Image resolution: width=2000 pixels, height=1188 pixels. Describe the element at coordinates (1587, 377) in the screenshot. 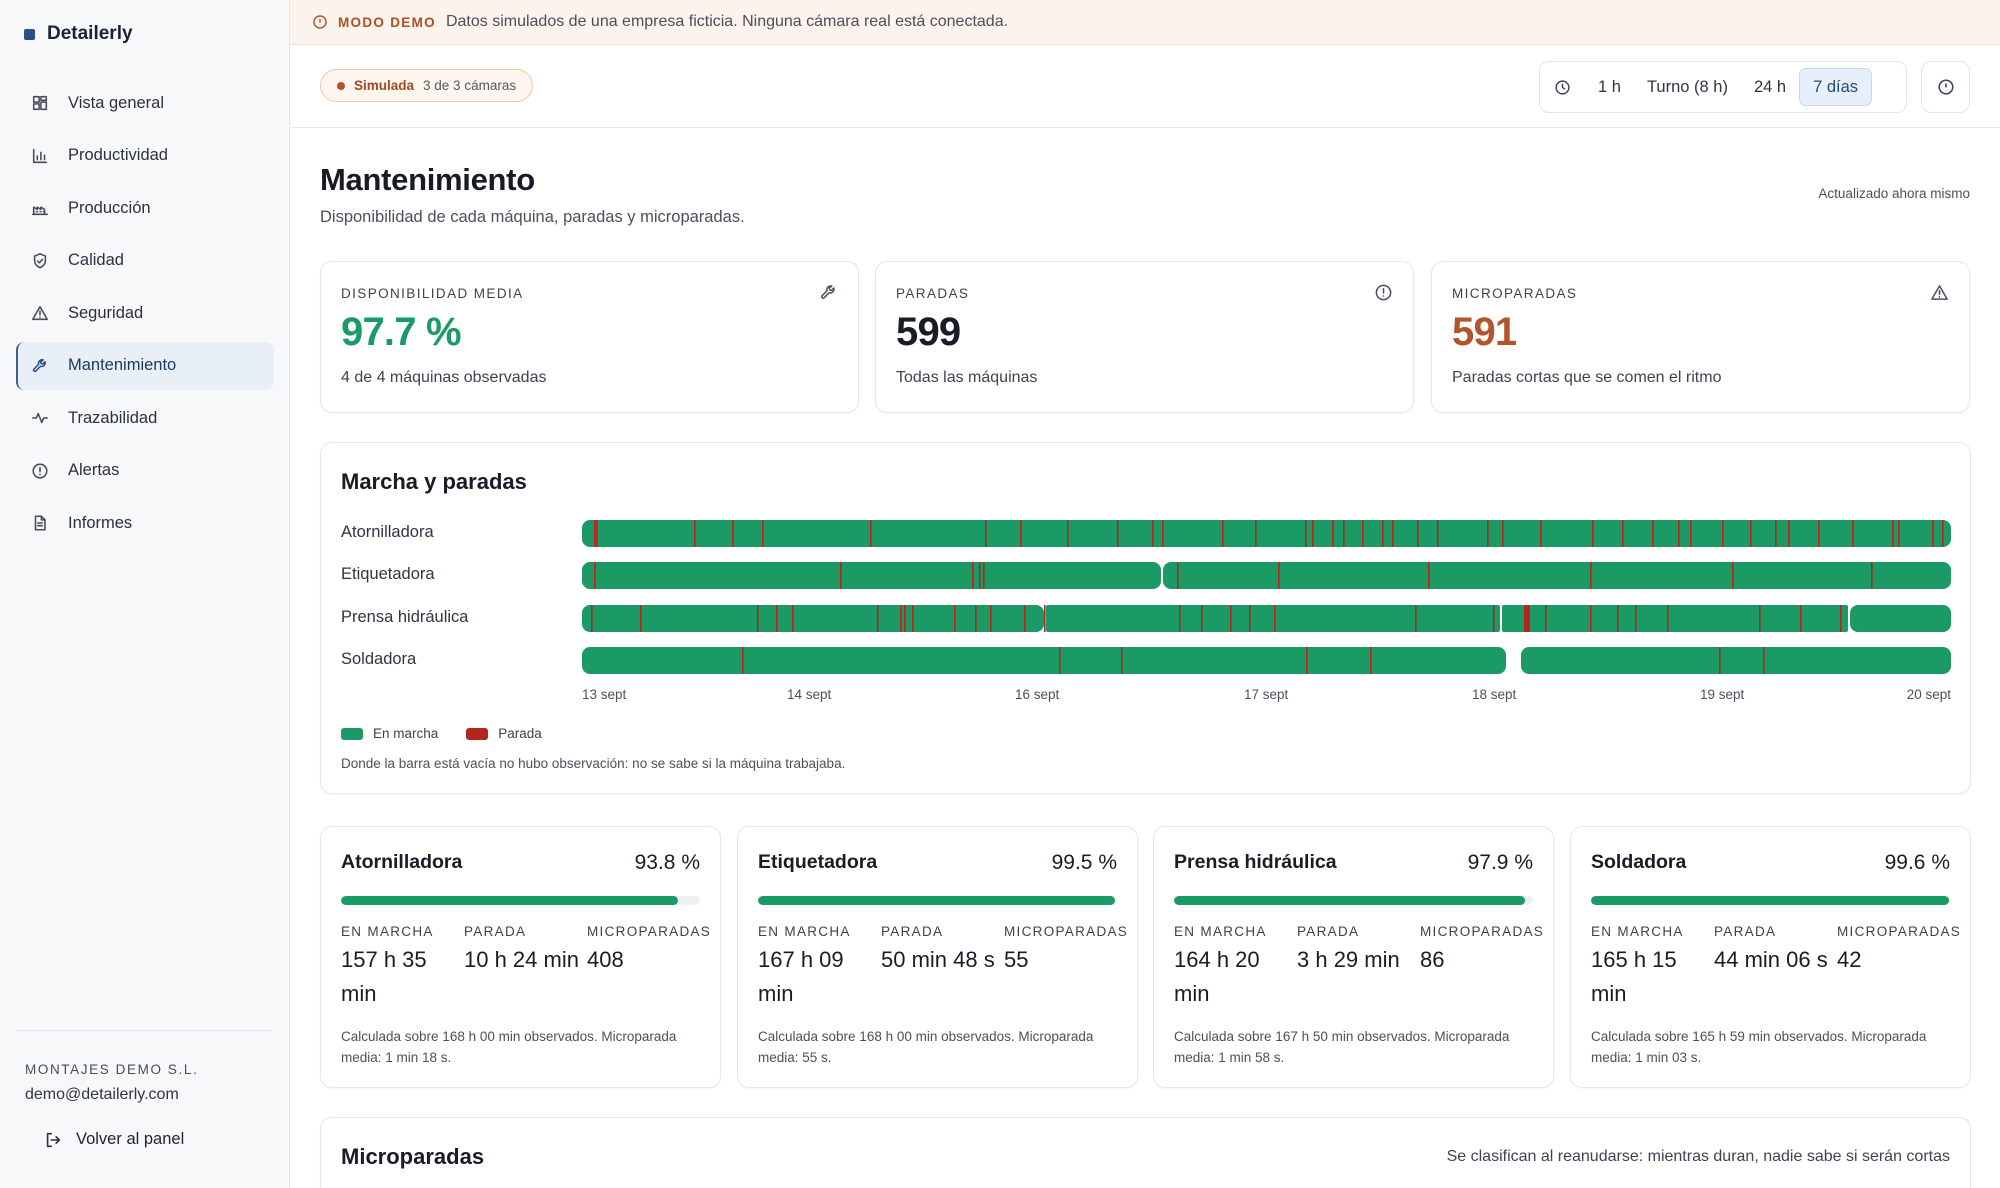

I see `kpi-note: Paradas cortas que se comen el ritmo` at that location.